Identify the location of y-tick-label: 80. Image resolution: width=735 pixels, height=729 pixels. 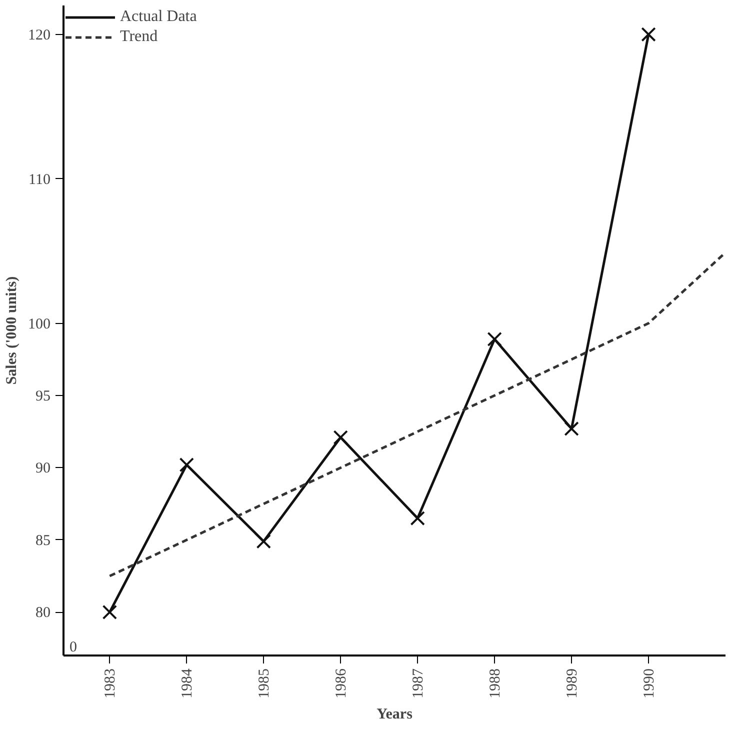
(43, 613).